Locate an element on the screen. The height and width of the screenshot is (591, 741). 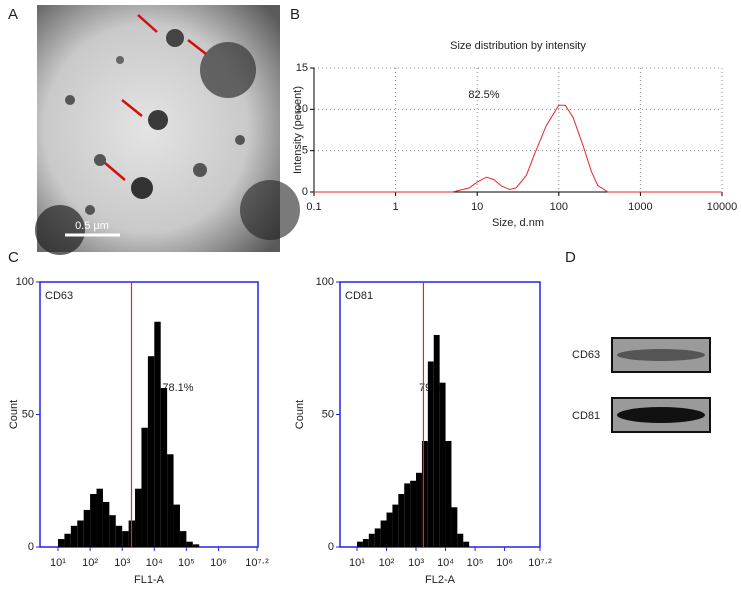
scale-bar-label: 0.5 μm is located at coordinates (92, 226).